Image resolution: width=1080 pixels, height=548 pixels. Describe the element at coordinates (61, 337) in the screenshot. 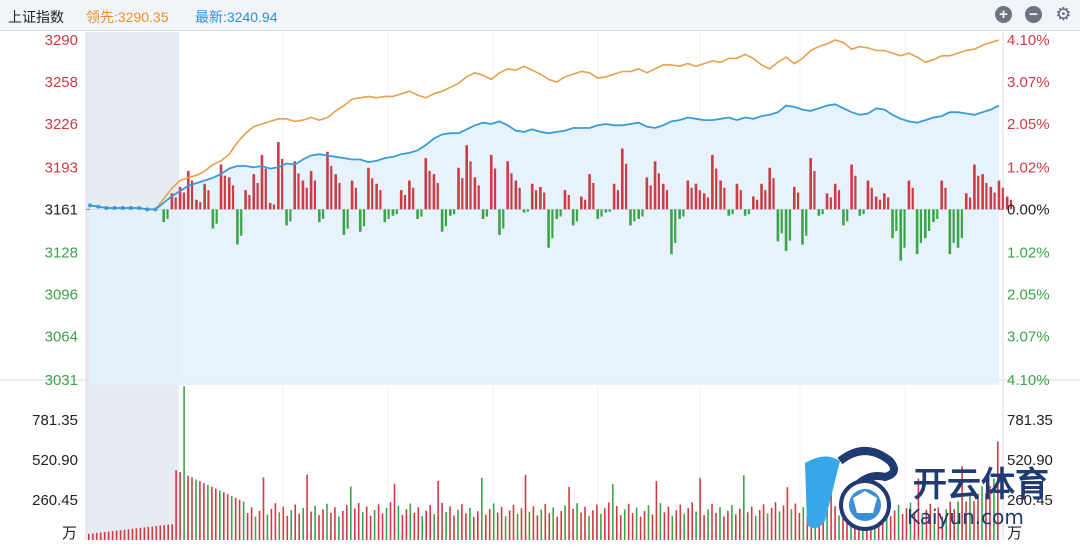

I see `left-tick-label: 3064` at that location.